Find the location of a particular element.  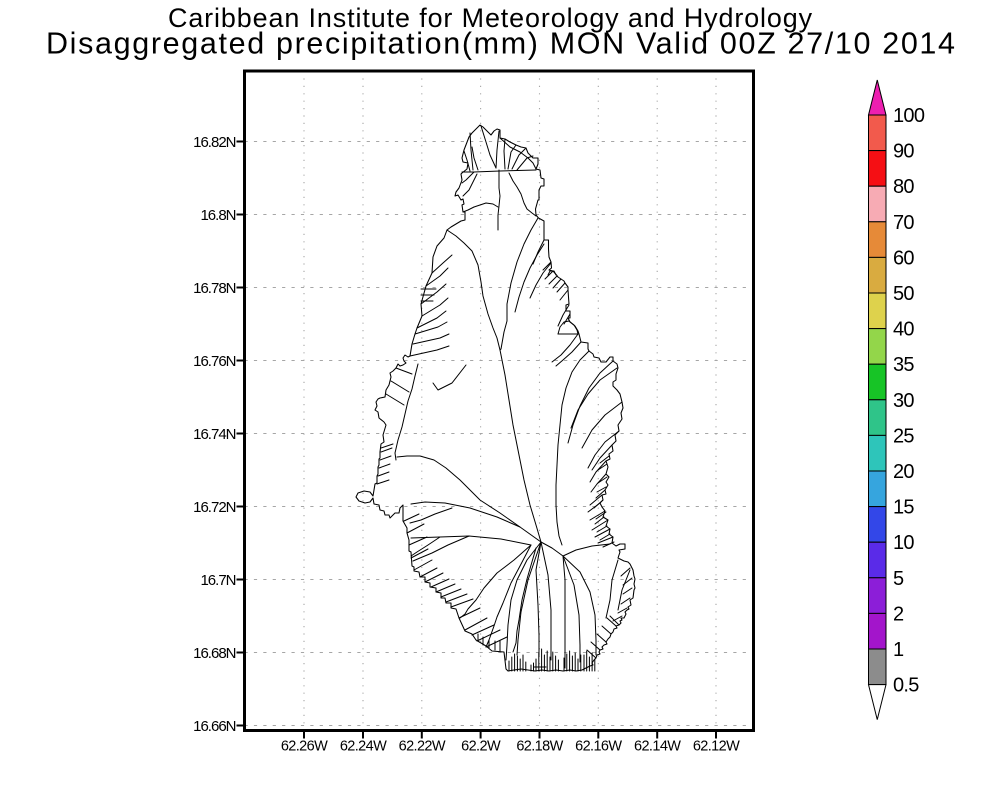

svg-text: 40 is located at coordinates (903, 330).